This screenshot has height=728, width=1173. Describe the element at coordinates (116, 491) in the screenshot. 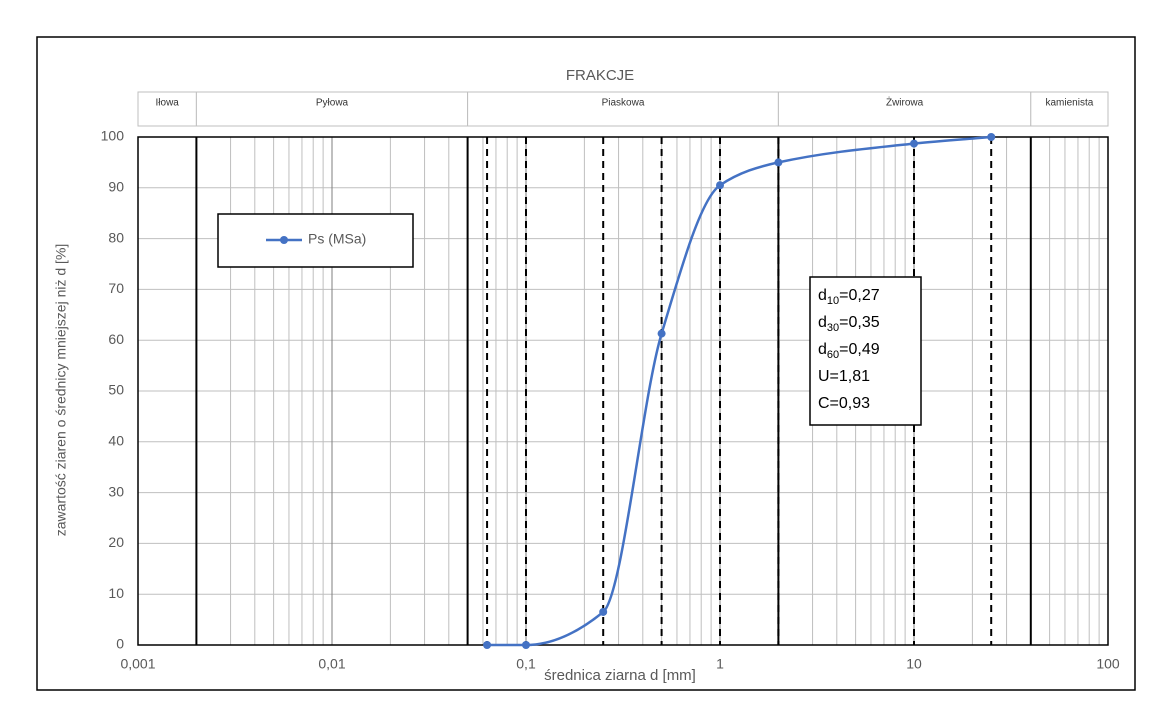

I see `y-tick-label: 30` at that location.